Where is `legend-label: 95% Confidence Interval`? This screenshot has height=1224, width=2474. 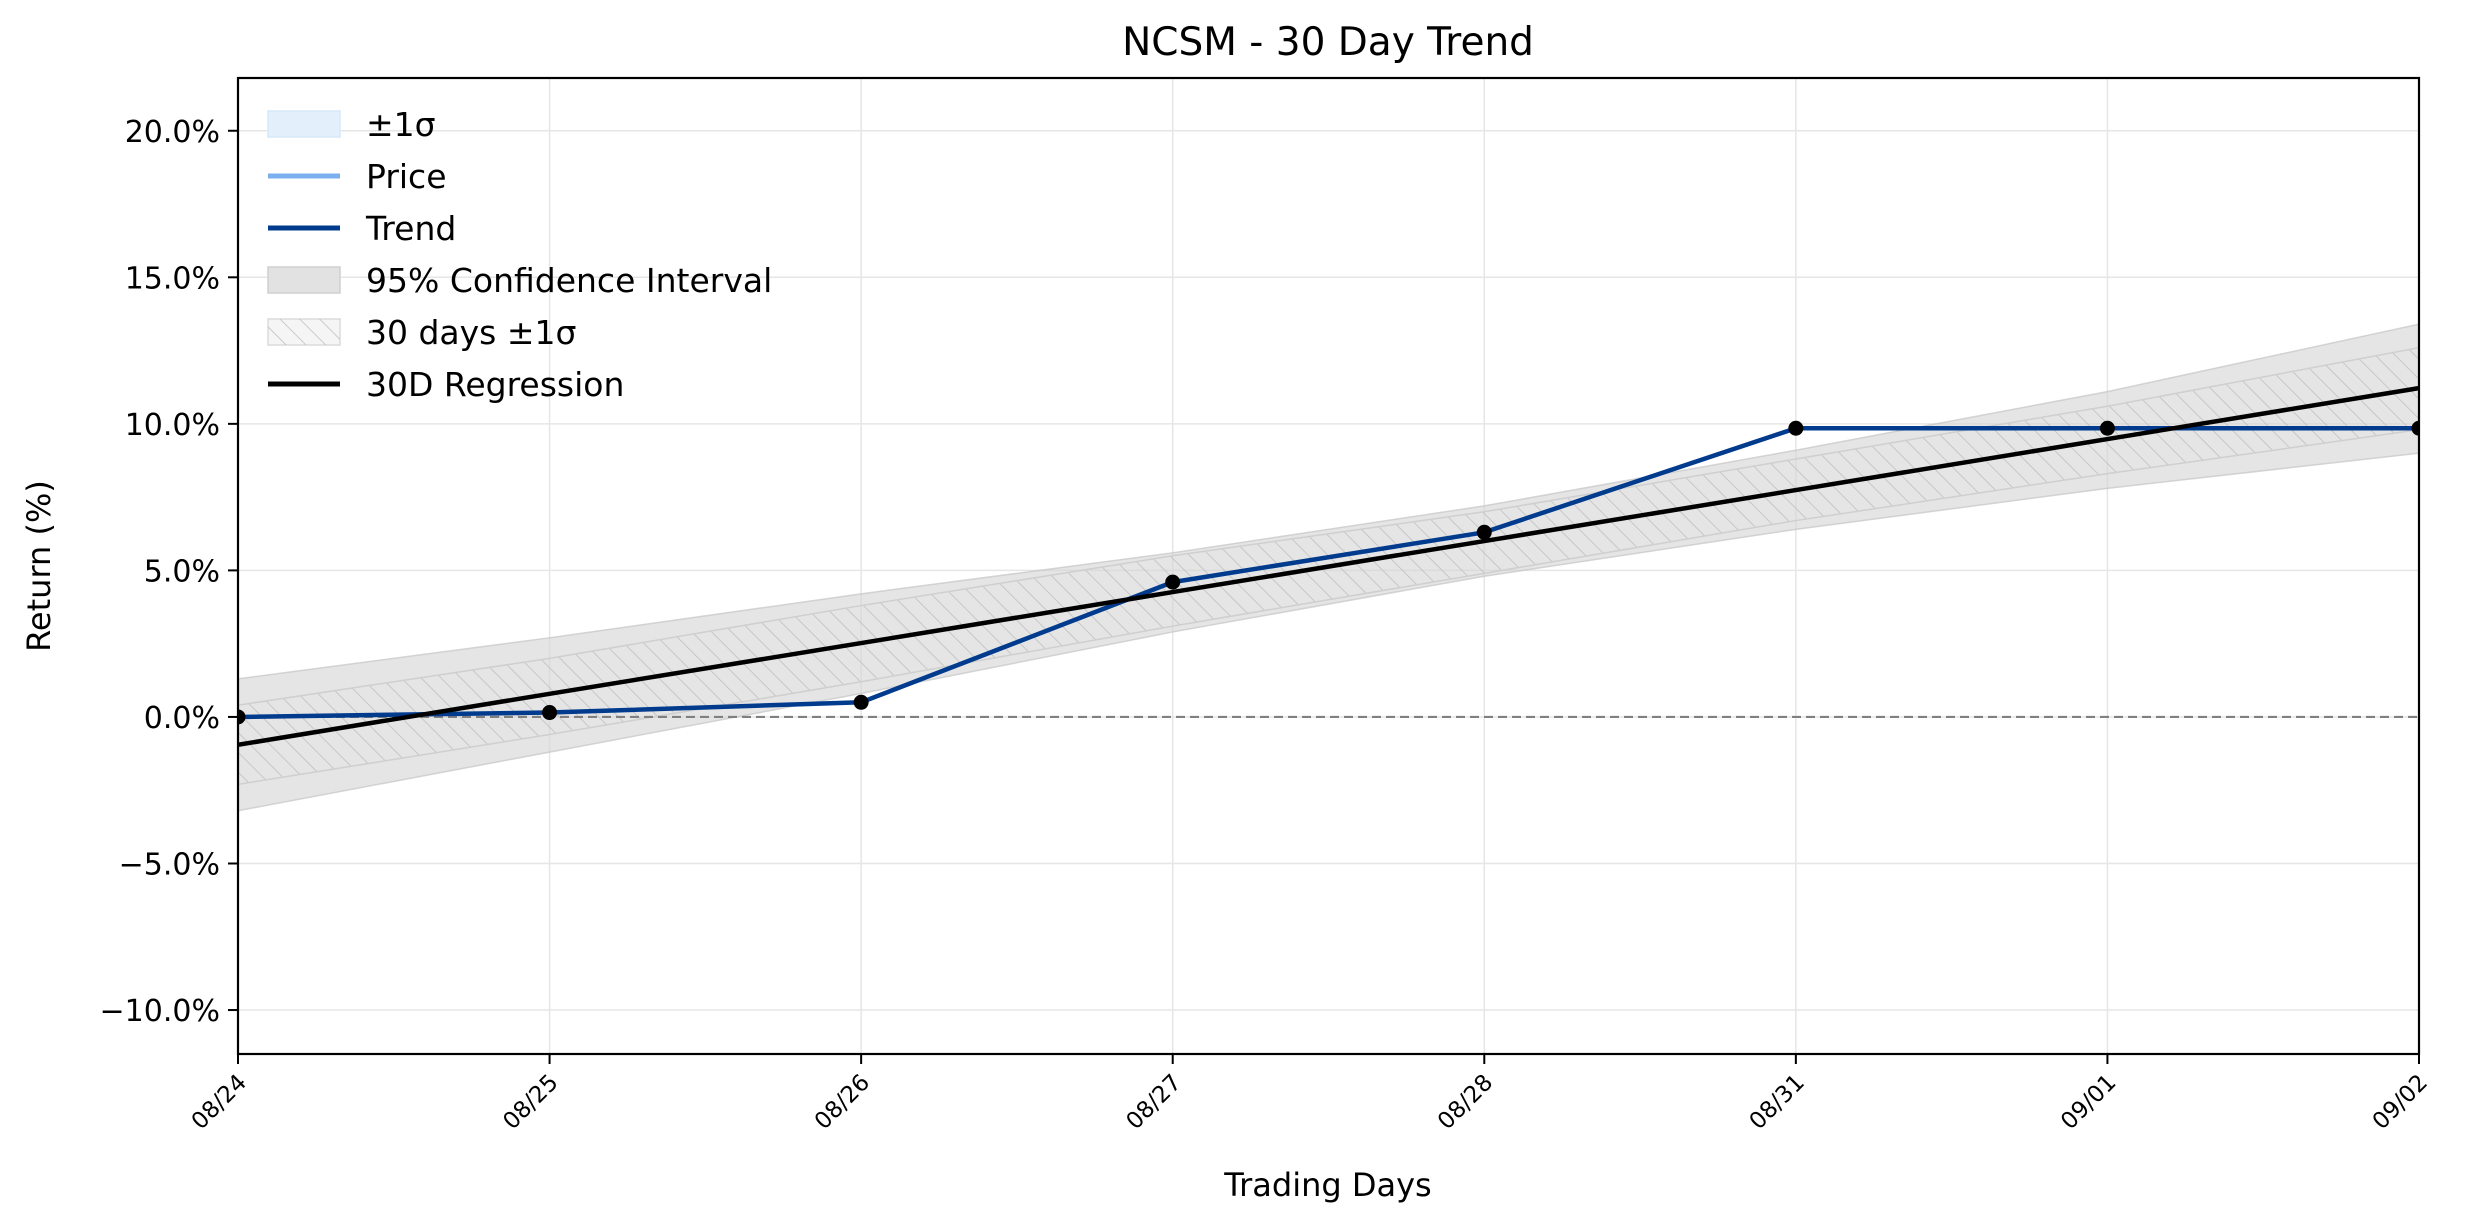
legend-label: 95% Confidence Interval is located at coordinates (569, 280).